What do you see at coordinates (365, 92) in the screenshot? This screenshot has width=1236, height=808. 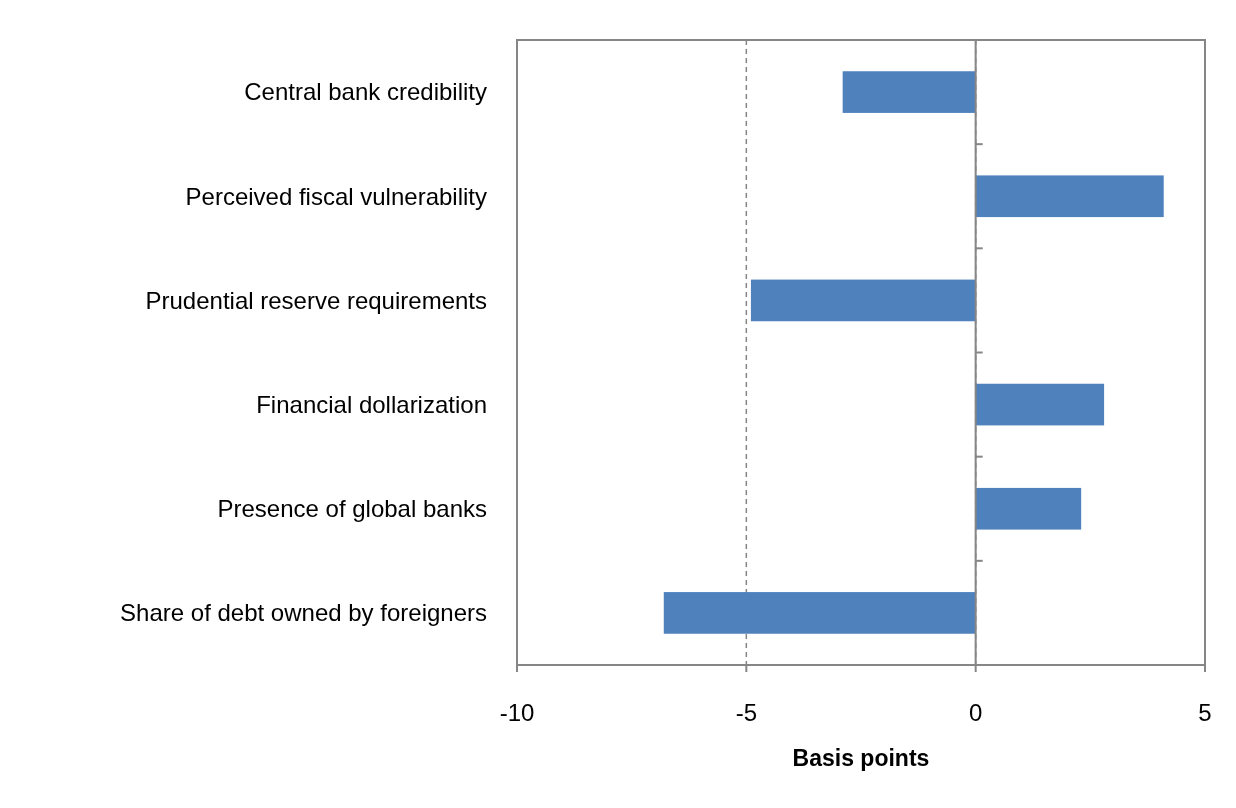 I see `y-tick-label: Central bank credibility` at bounding box center [365, 92].